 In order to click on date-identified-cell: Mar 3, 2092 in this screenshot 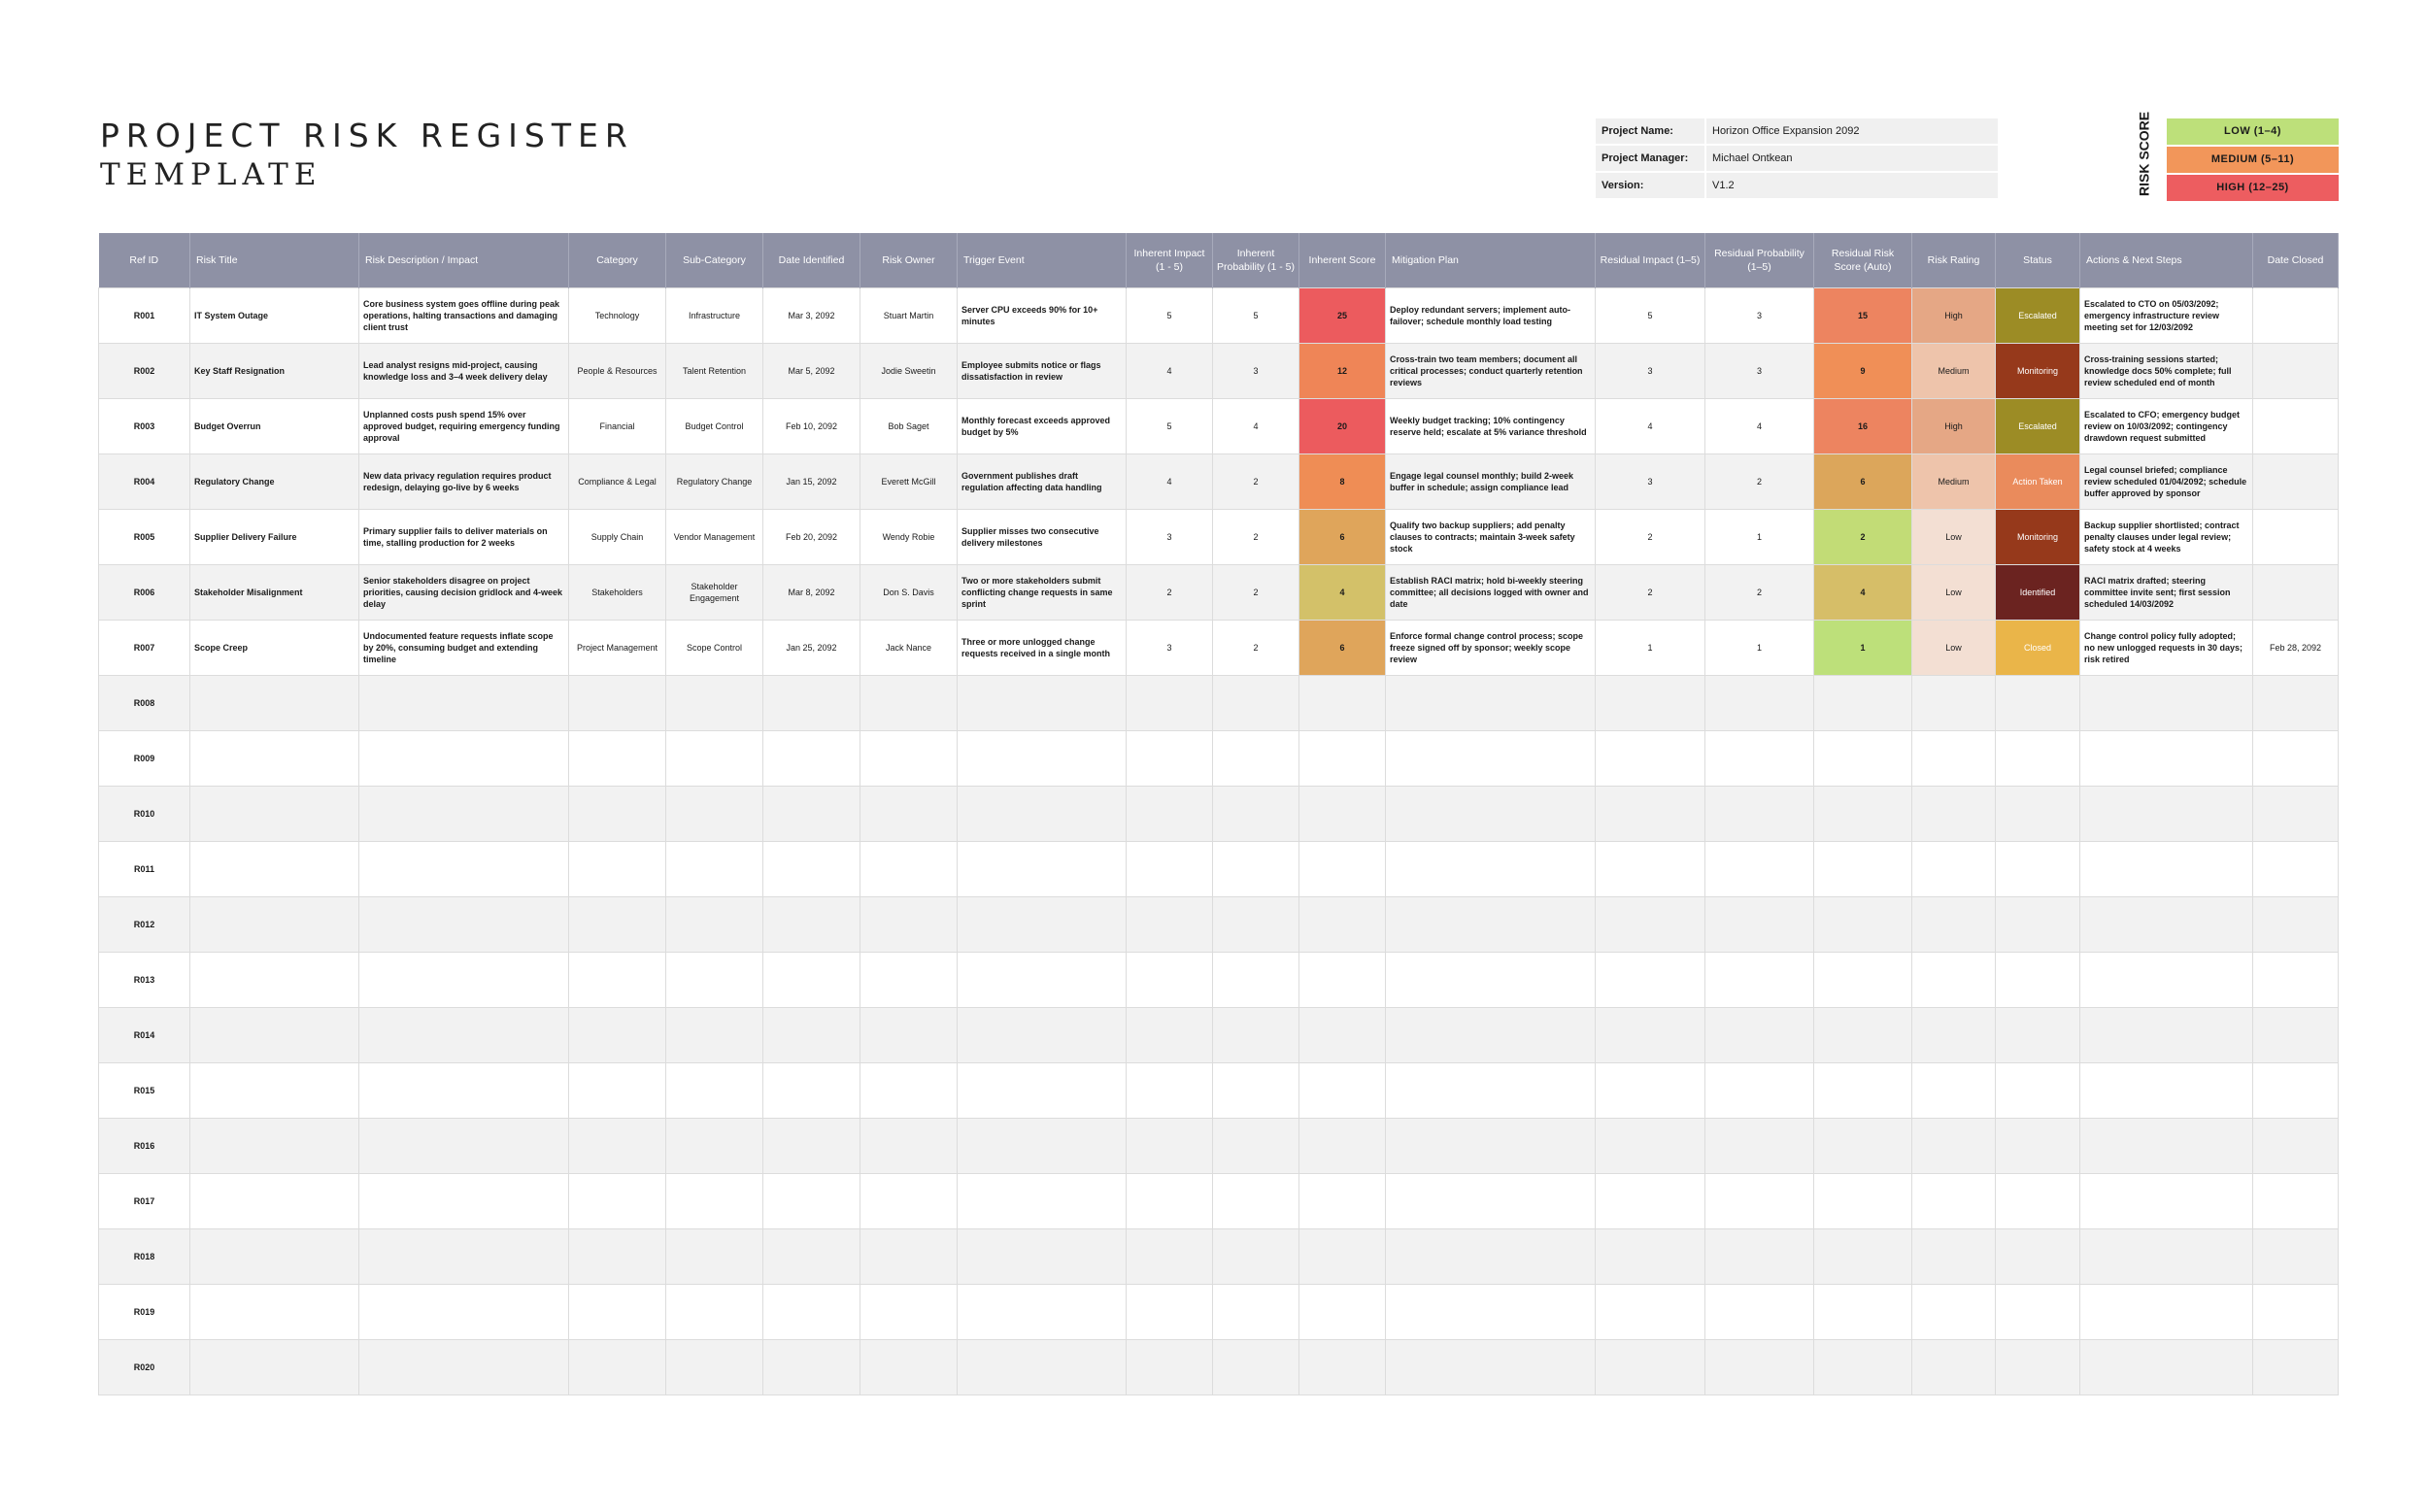, I will do `click(811, 315)`.